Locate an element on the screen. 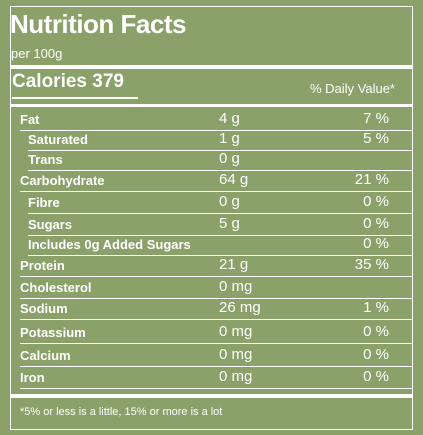 The height and width of the screenshot is (435, 423). nutrient-name: Potassium is located at coordinates (53, 332).